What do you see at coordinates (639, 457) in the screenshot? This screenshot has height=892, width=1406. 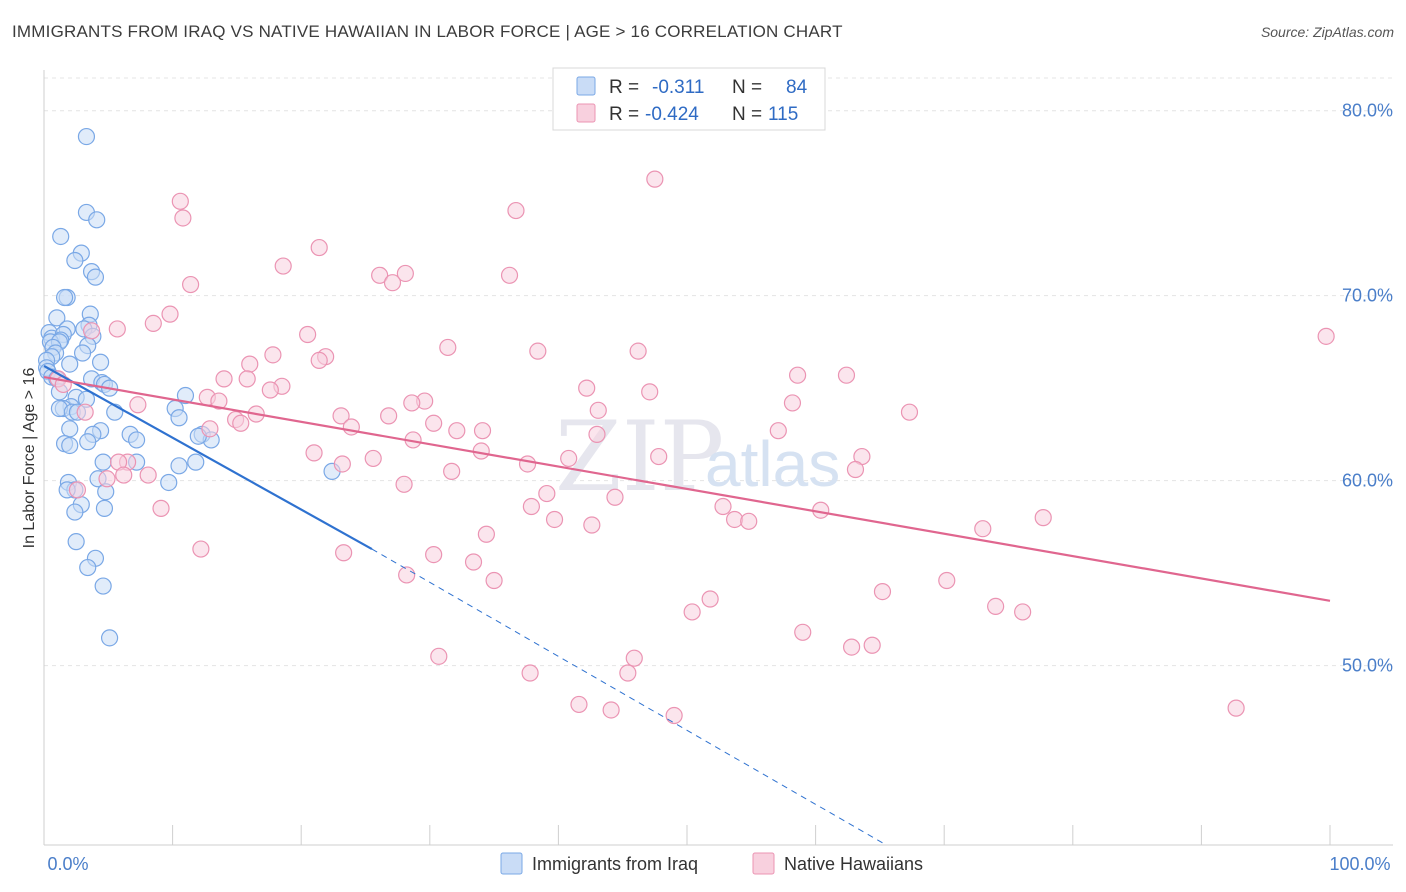 I see `watermark-zip: ZIP` at bounding box center [639, 457].